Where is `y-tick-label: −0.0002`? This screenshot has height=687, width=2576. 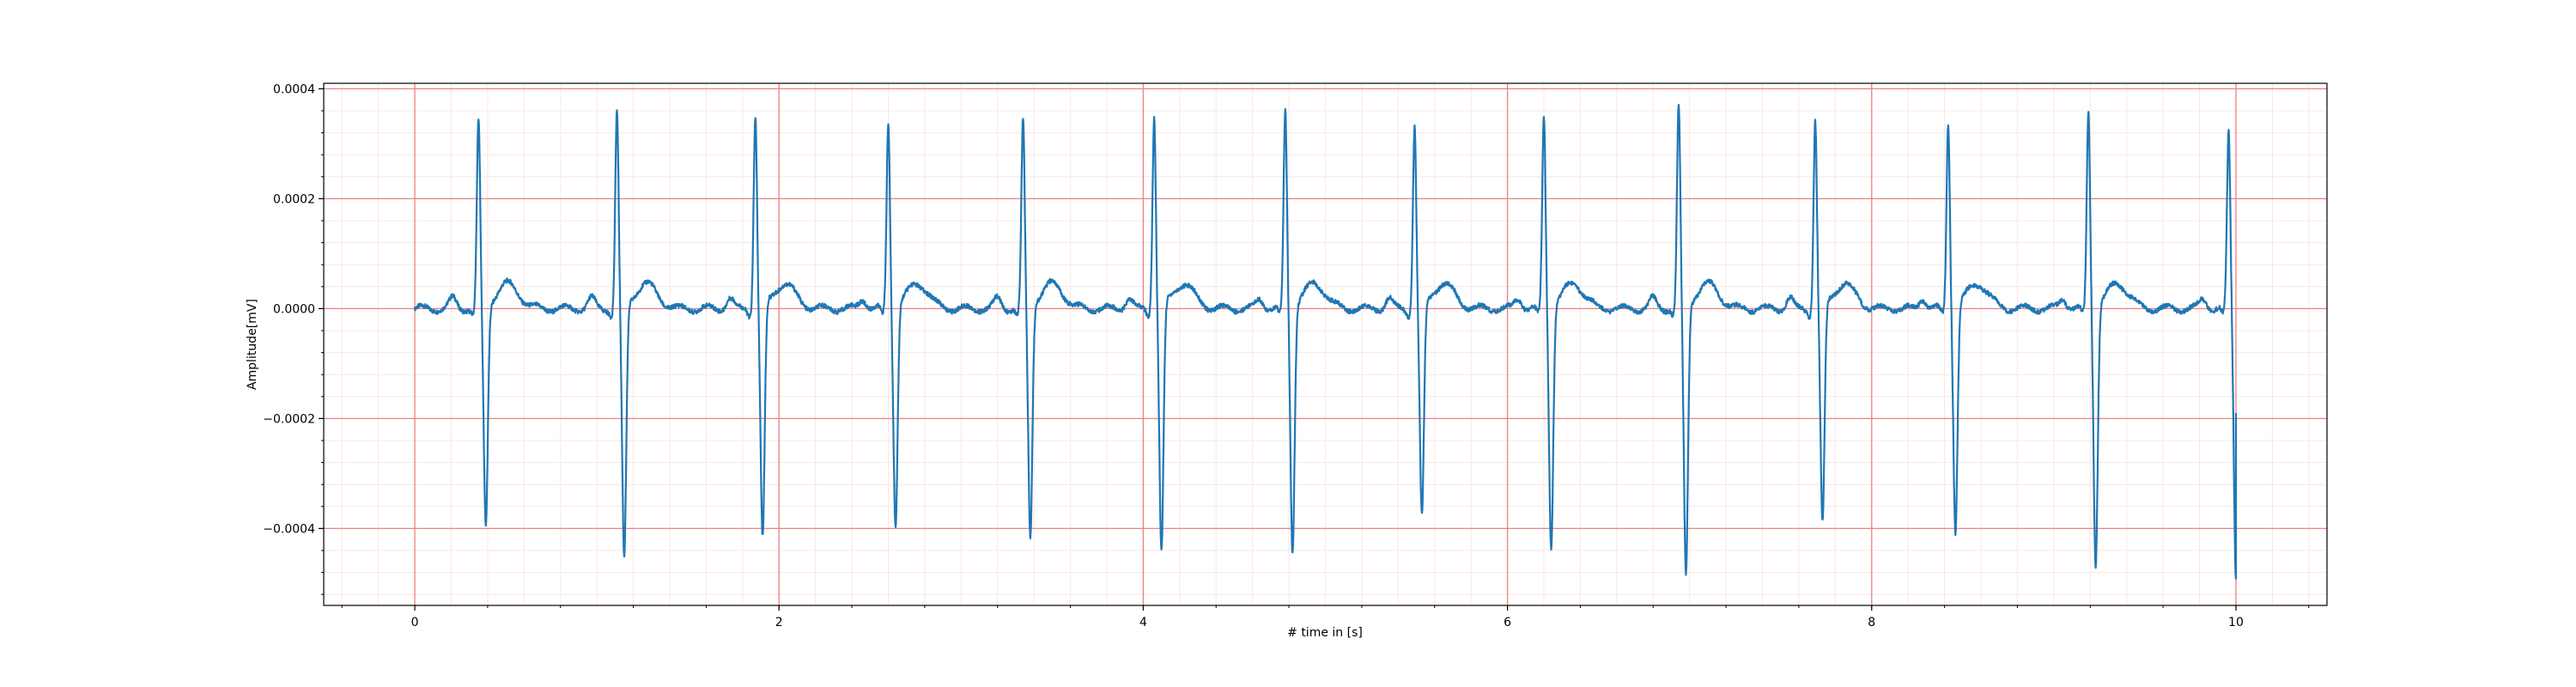 y-tick-label: −0.0002 is located at coordinates (289, 419).